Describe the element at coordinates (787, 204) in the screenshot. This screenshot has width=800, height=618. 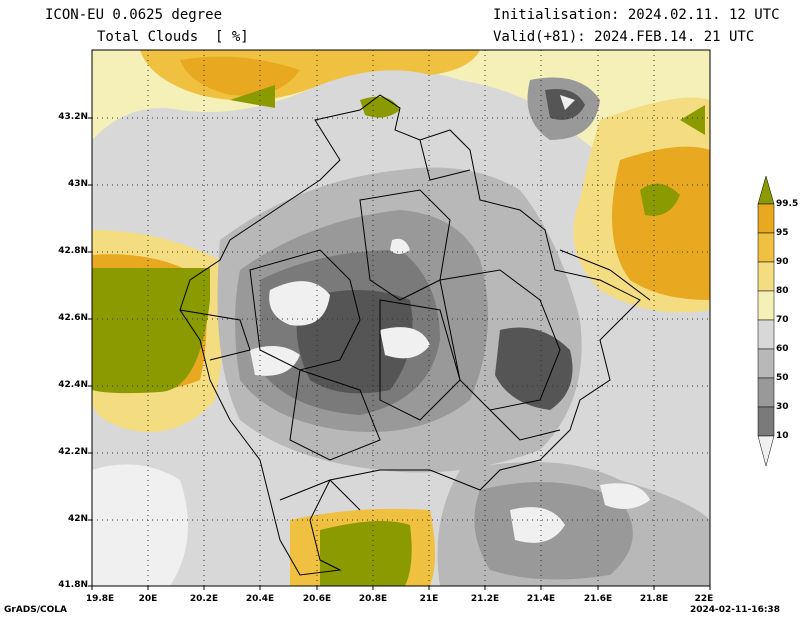
I see `colorbar-label: 99.5` at that location.